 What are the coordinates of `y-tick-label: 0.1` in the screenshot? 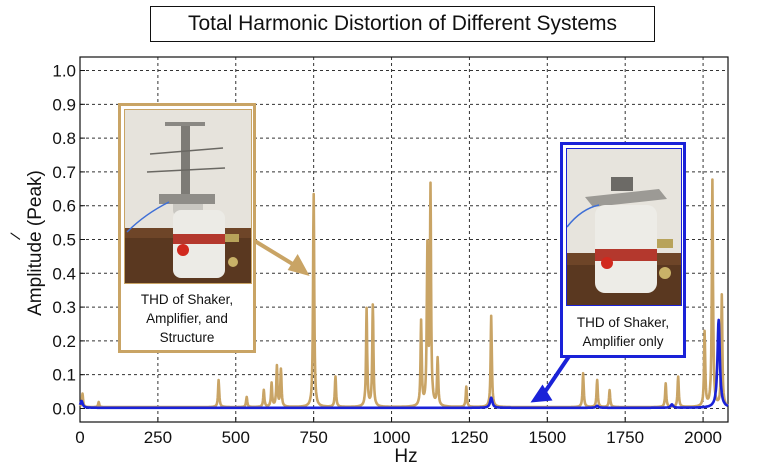 It's located at (64, 375).